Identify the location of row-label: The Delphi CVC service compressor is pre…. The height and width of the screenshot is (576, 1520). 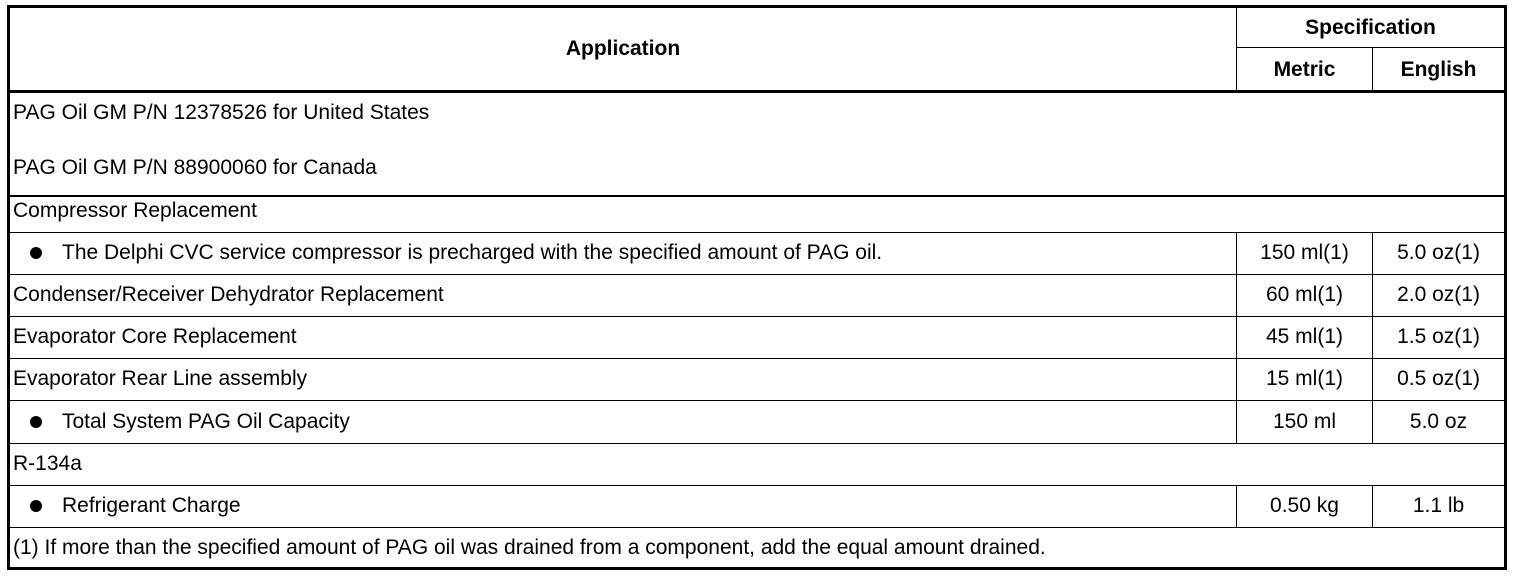
(472, 252).